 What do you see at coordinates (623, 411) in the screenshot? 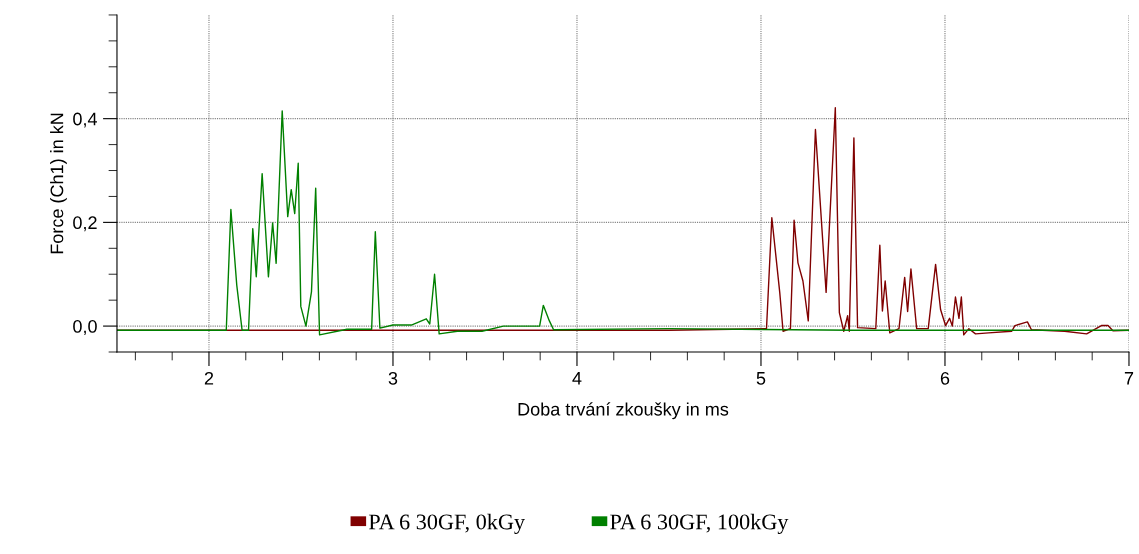
I see `x-axis-title: Doba trvání zkoušky in ms` at bounding box center [623, 411].